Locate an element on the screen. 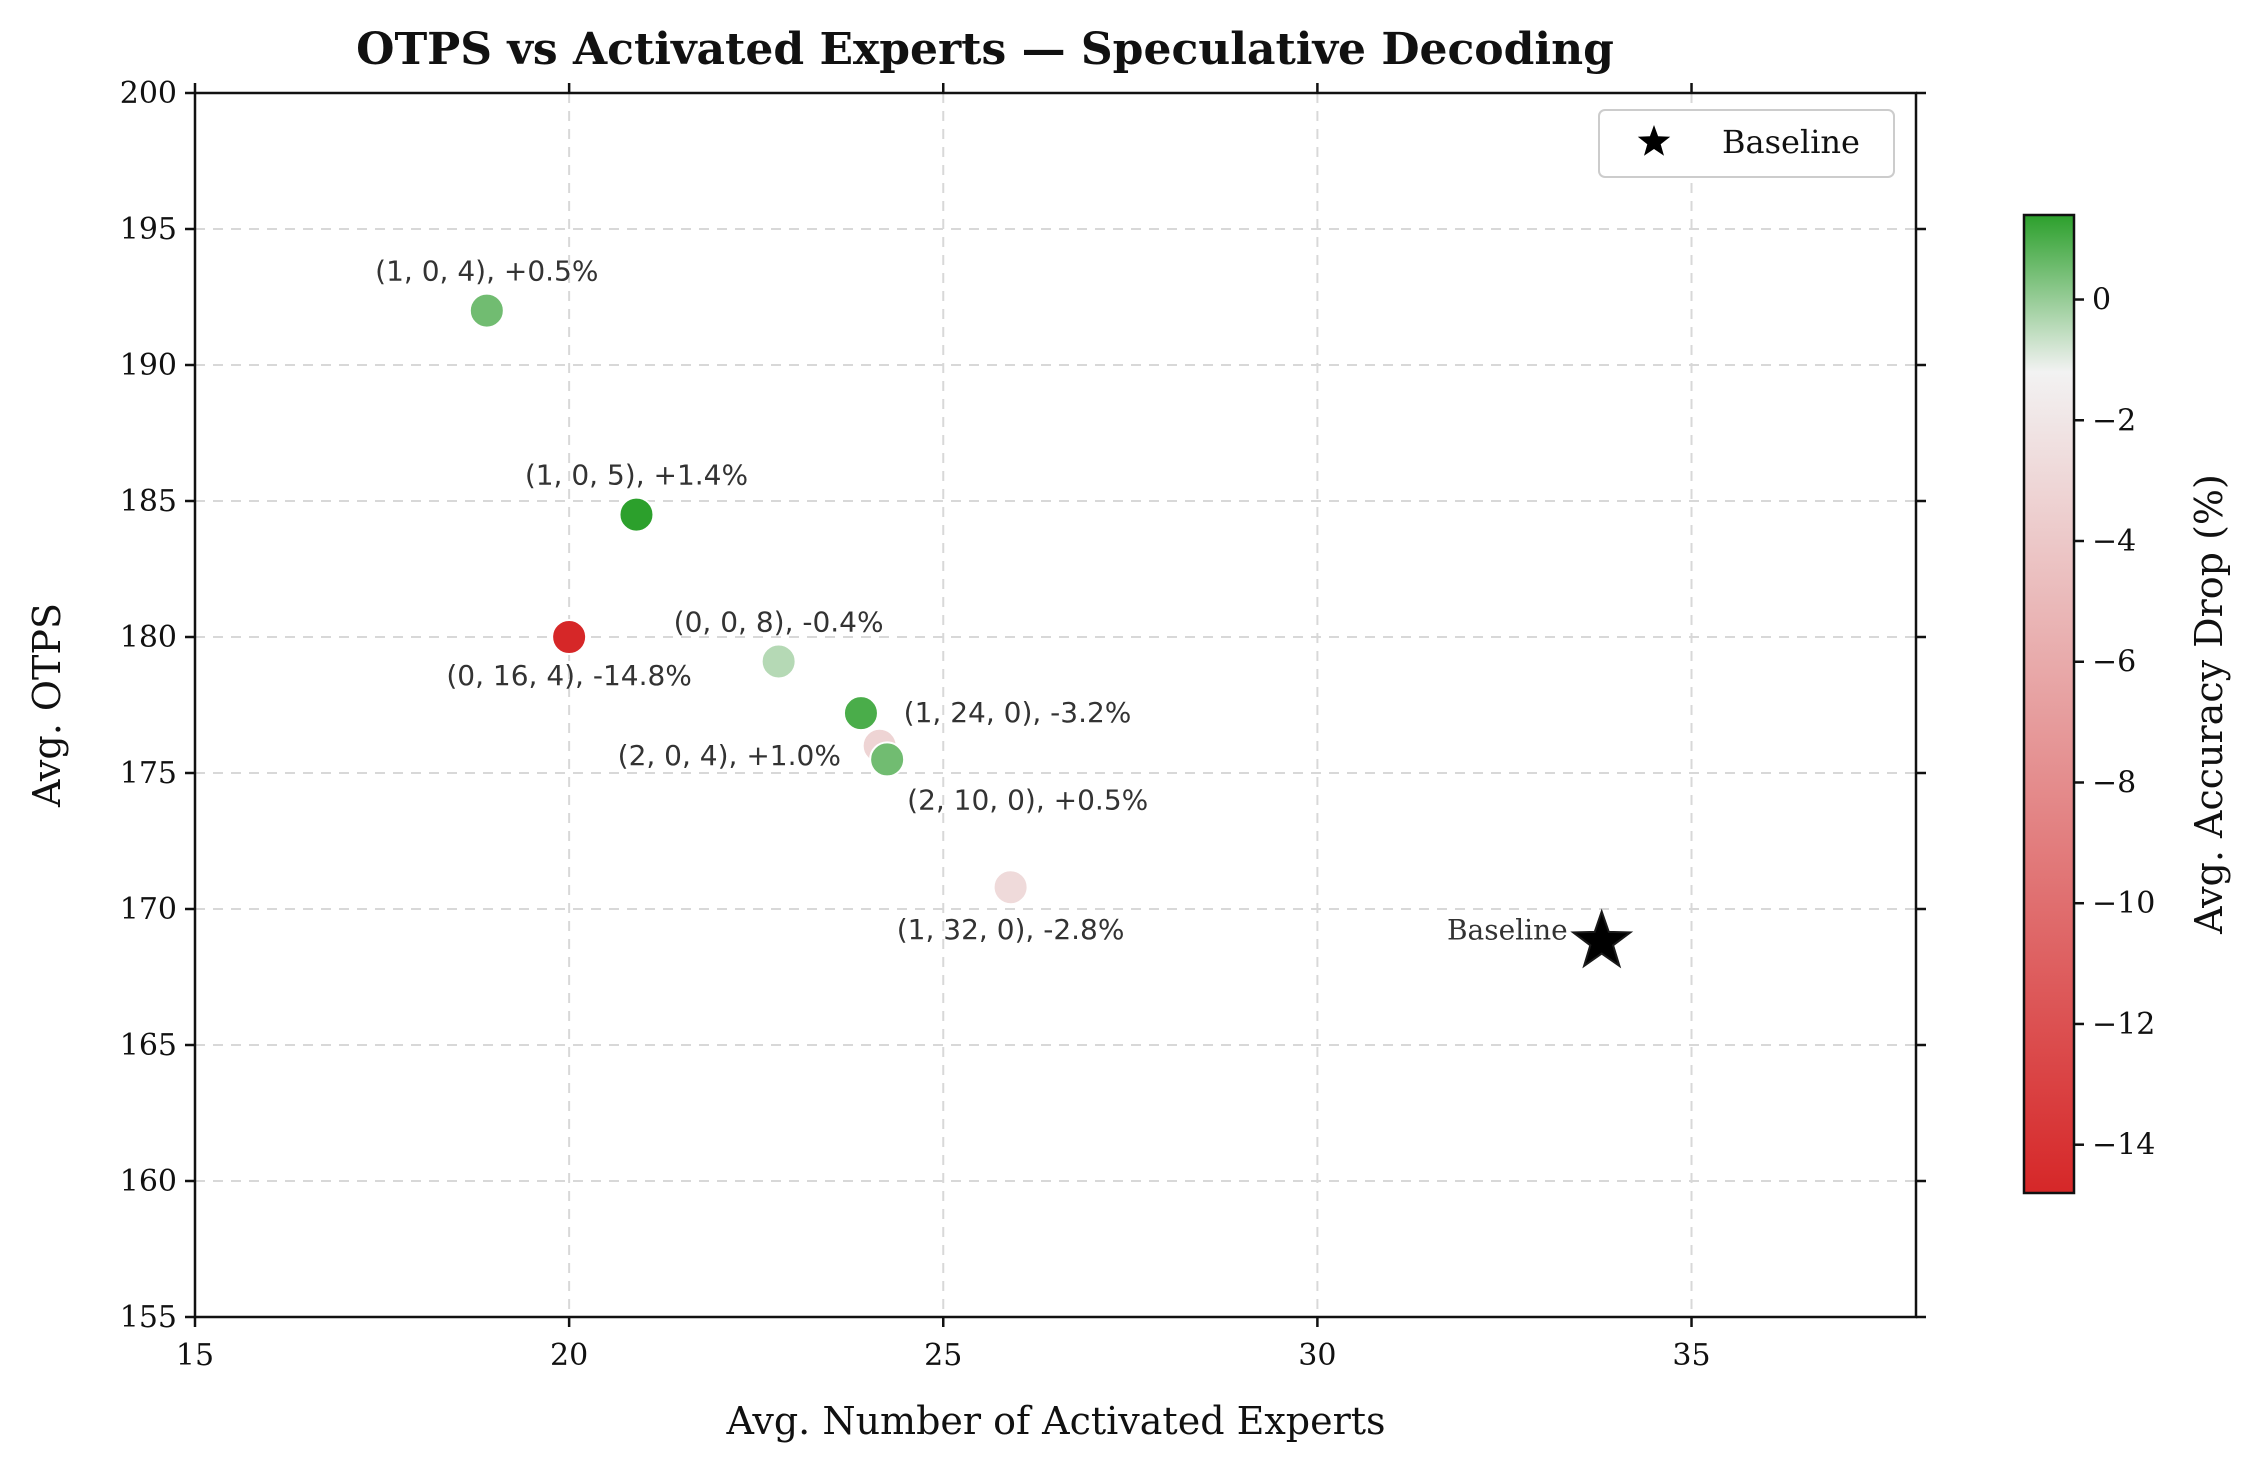  baseline-group: Baseline is located at coordinates (1540, 938).